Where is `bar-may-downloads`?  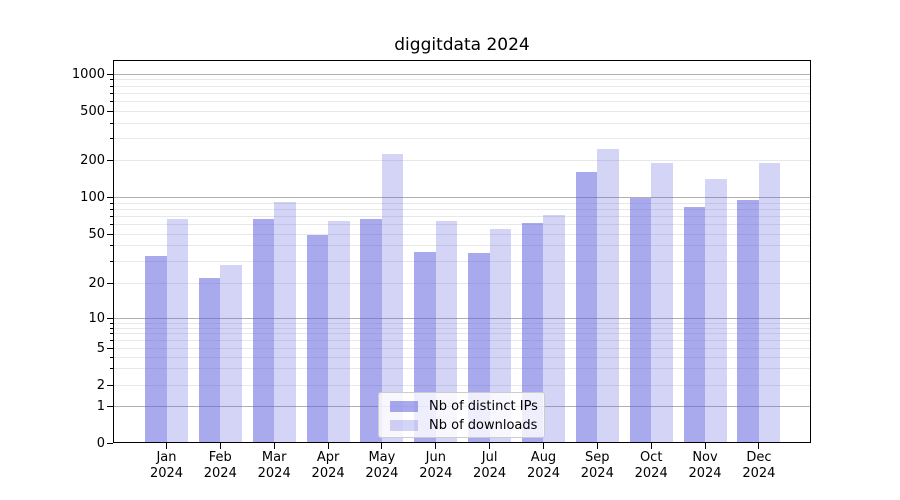 bar-may-downloads is located at coordinates (392, 298).